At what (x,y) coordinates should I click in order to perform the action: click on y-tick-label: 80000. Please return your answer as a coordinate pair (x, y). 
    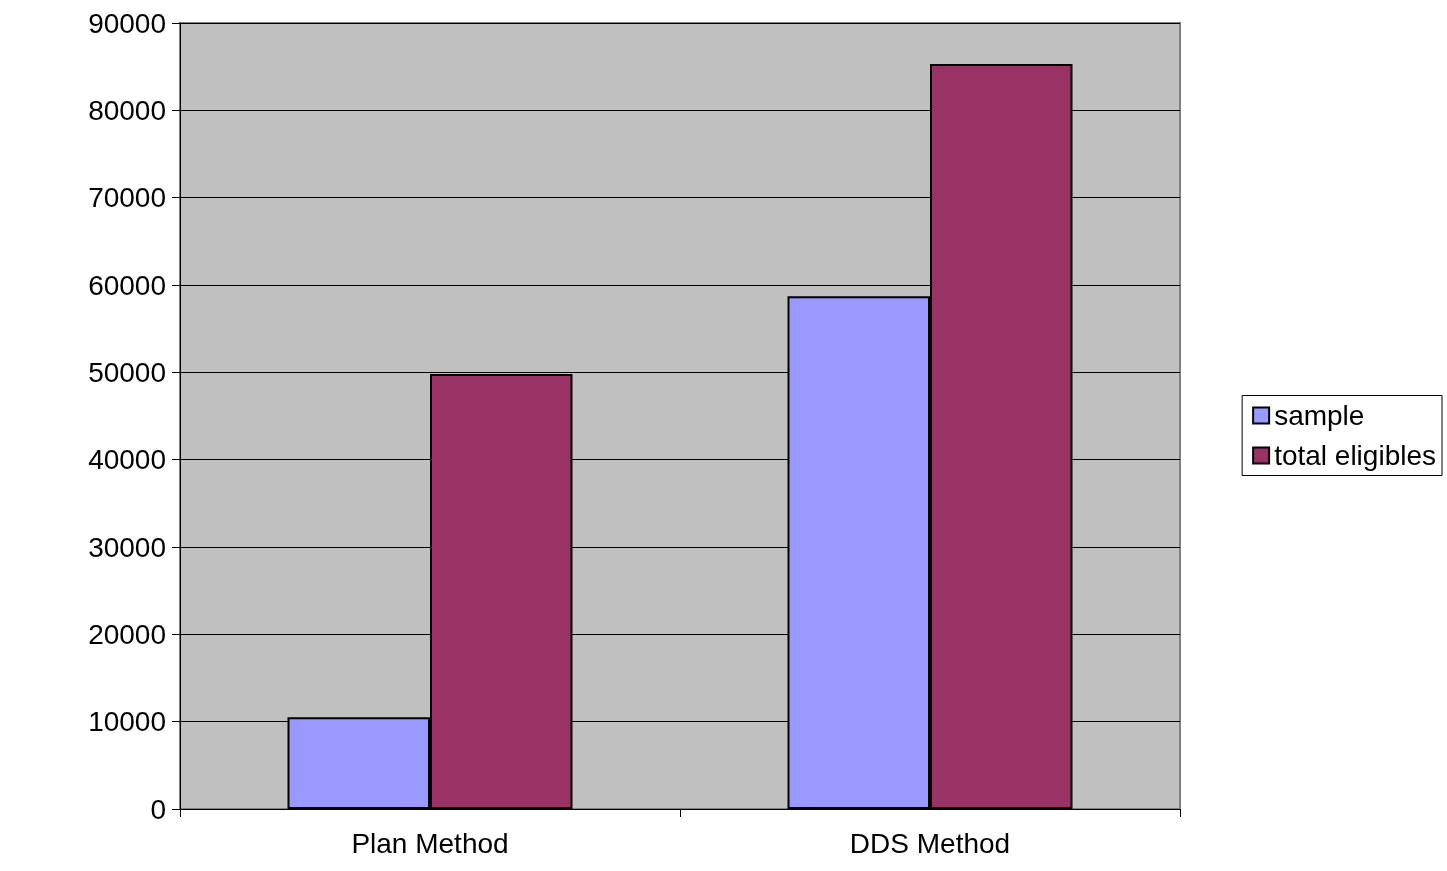
    Looking at the image, I should click on (127, 110).